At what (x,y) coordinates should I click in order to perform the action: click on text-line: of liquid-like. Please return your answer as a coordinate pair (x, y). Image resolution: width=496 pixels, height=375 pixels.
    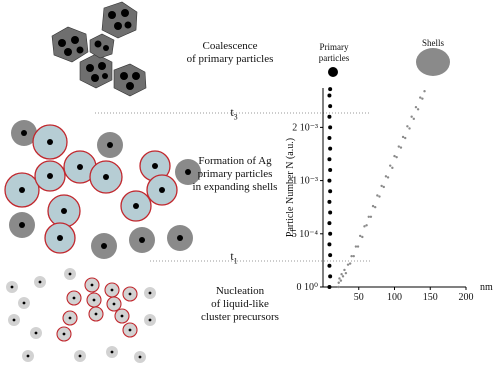
    Looking at the image, I should click on (240, 304).